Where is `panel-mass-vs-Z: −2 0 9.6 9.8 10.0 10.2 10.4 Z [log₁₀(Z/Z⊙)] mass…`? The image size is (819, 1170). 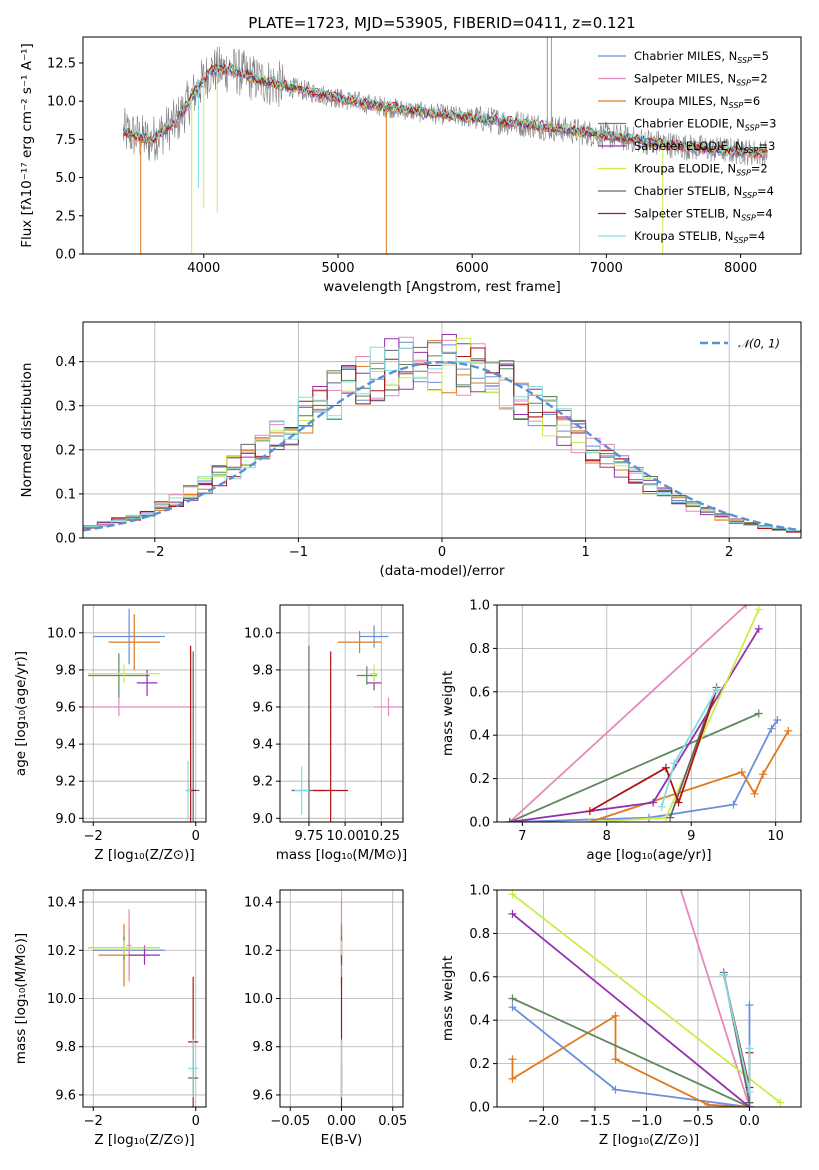 panel-mass-vs-Z: −2 0 9.6 9.8 10.0 10.2 10.4 Z [log₁₀(Z/Z⊙)] mass… is located at coordinates (110, 1018).